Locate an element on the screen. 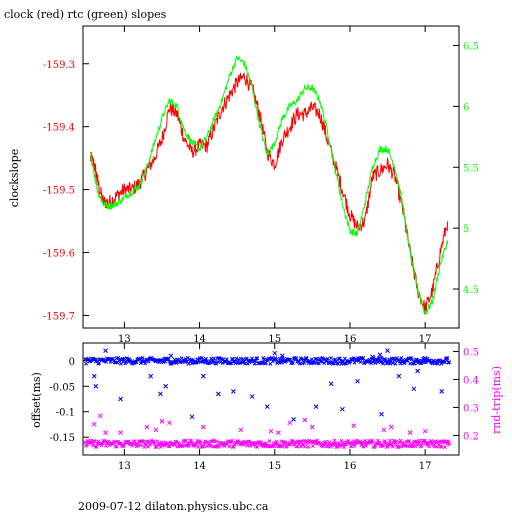  slope-left-tick-label: -159.7 is located at coordinates (59, 316).